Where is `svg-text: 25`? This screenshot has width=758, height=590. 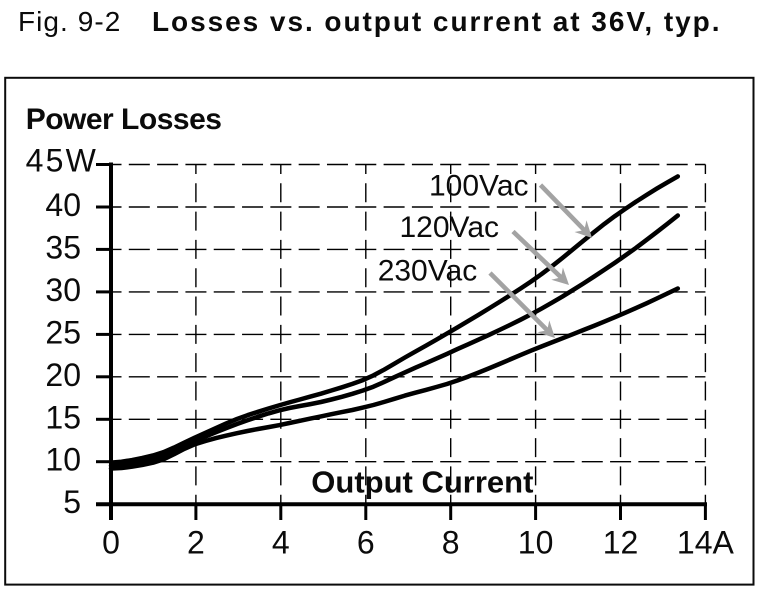 svg-text: 25 is located at coordinates (63, 332).